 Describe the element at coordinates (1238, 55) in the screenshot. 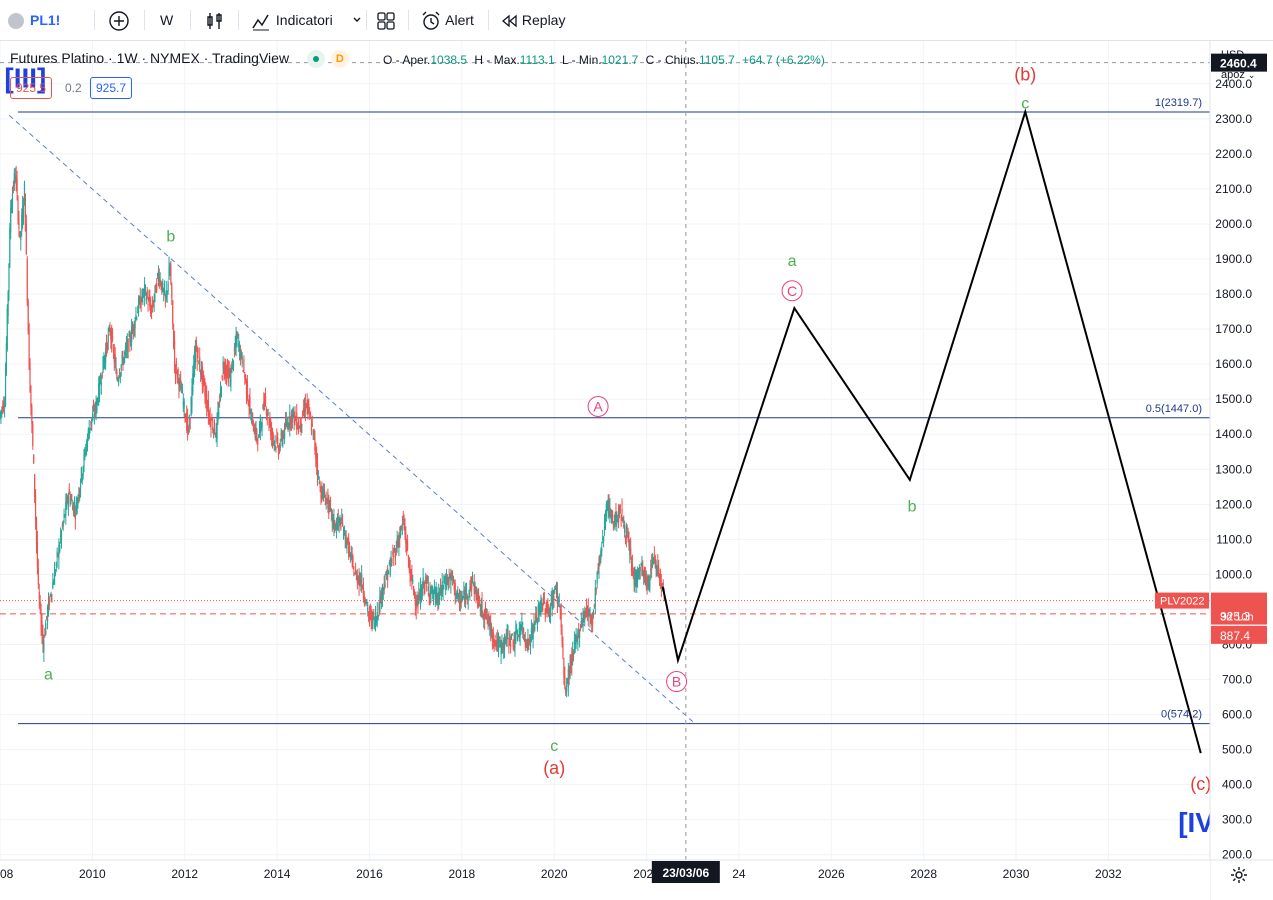

I see `currency-selector: USD ⌄` at that location.